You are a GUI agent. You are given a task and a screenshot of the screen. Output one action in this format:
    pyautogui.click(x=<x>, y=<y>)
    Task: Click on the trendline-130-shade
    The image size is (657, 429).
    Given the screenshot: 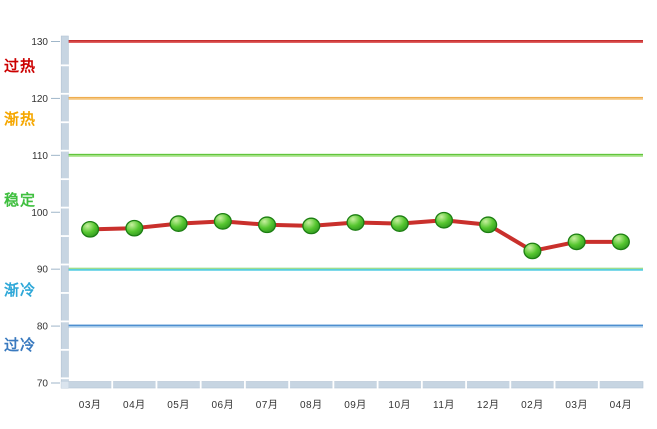 What is the action you would take?
    pyautogui.click(x=355, y=42)
    